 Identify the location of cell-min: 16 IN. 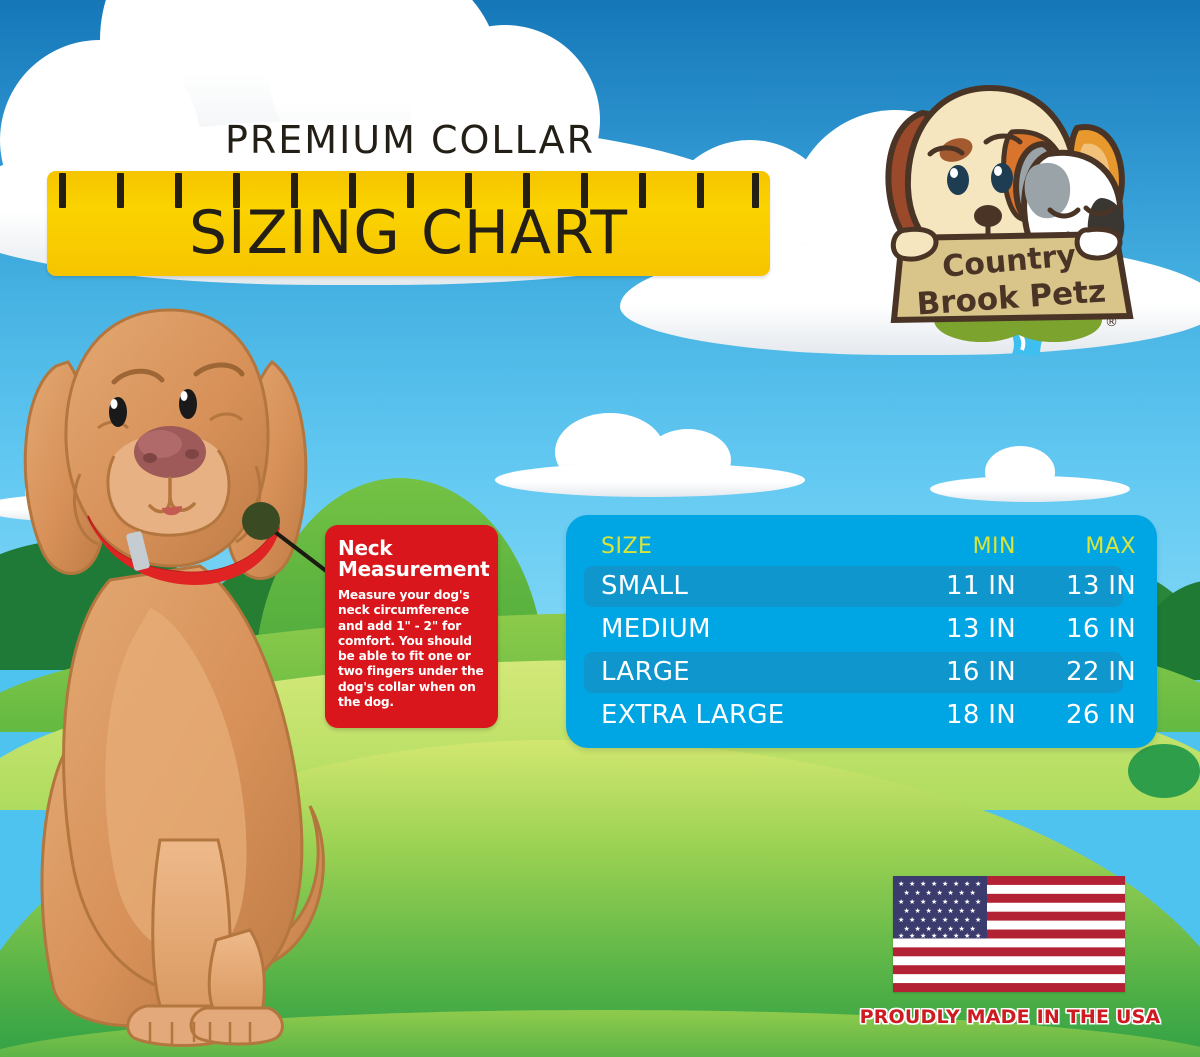
(981, 672).